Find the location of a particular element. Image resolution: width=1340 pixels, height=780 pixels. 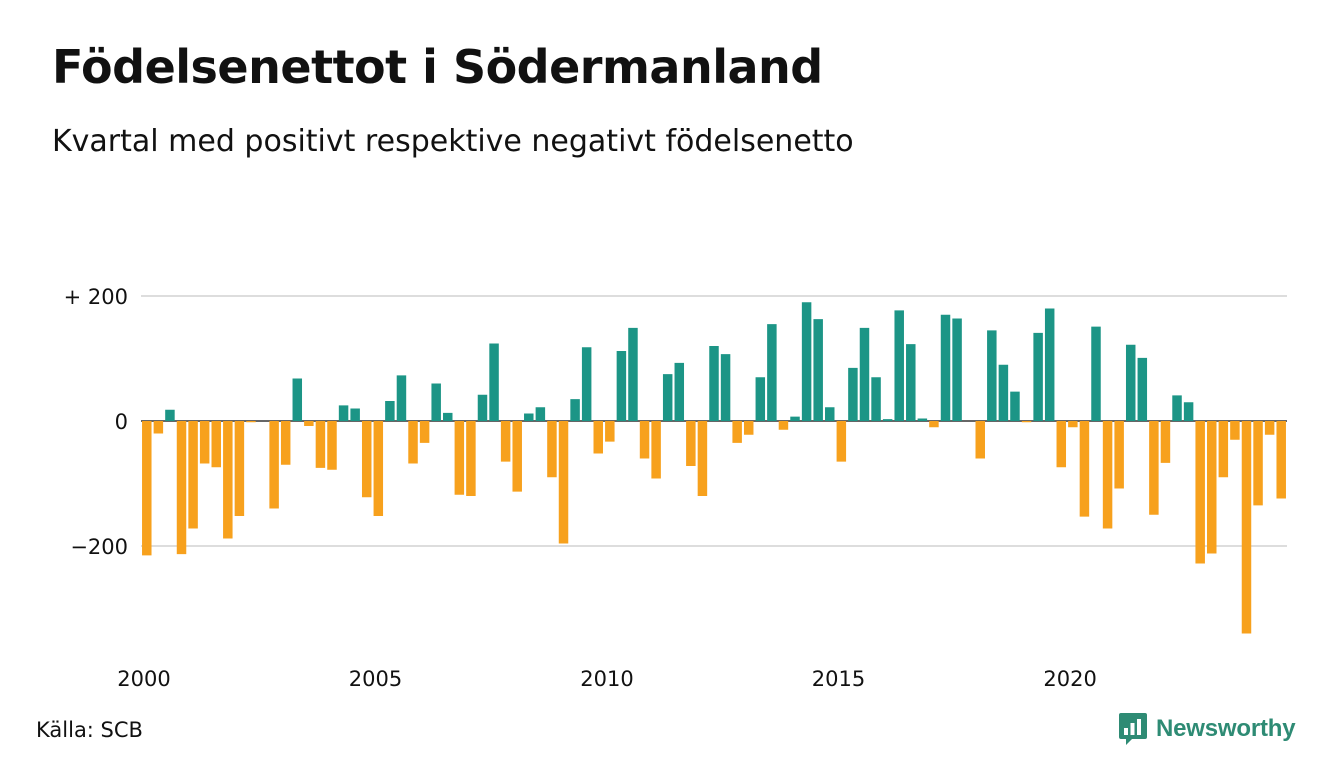

x-tick-label: 2000 is located at coordinates (143, 679).